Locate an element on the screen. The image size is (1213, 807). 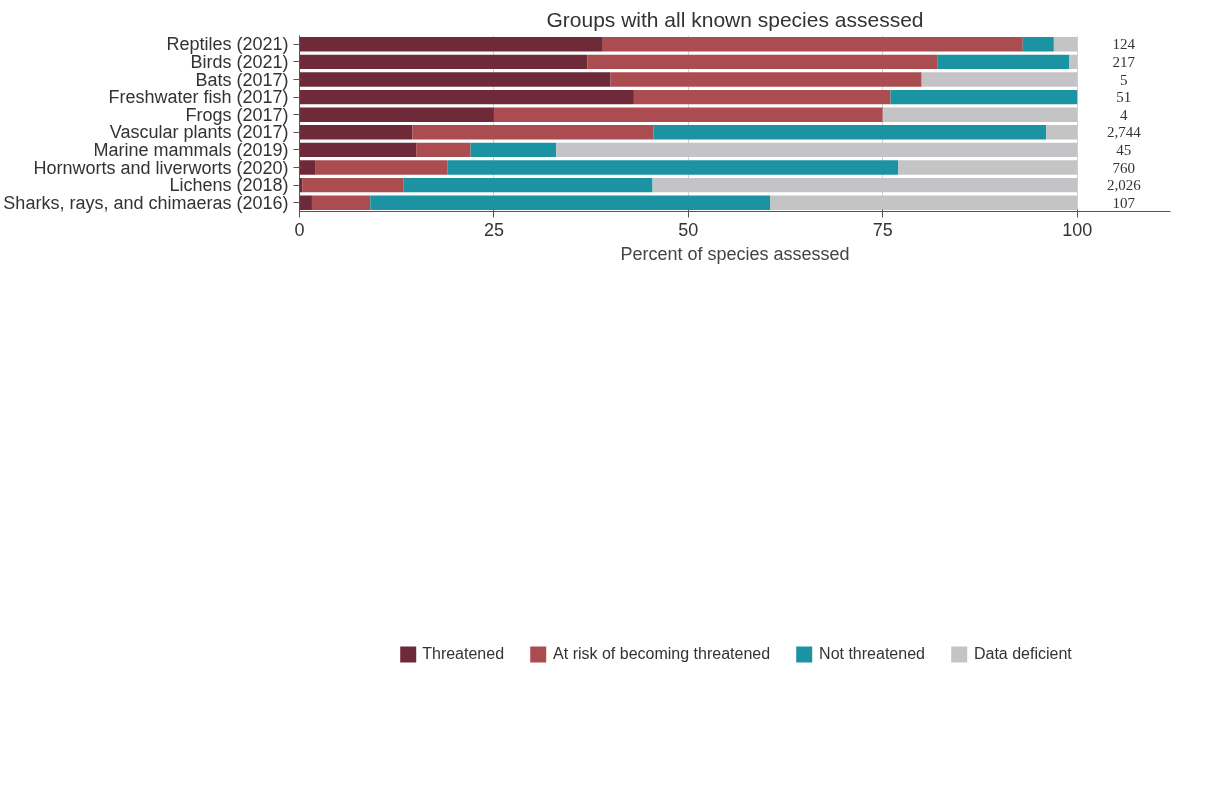
legend-label: Data deficient is located at coordinates (1022, 654).